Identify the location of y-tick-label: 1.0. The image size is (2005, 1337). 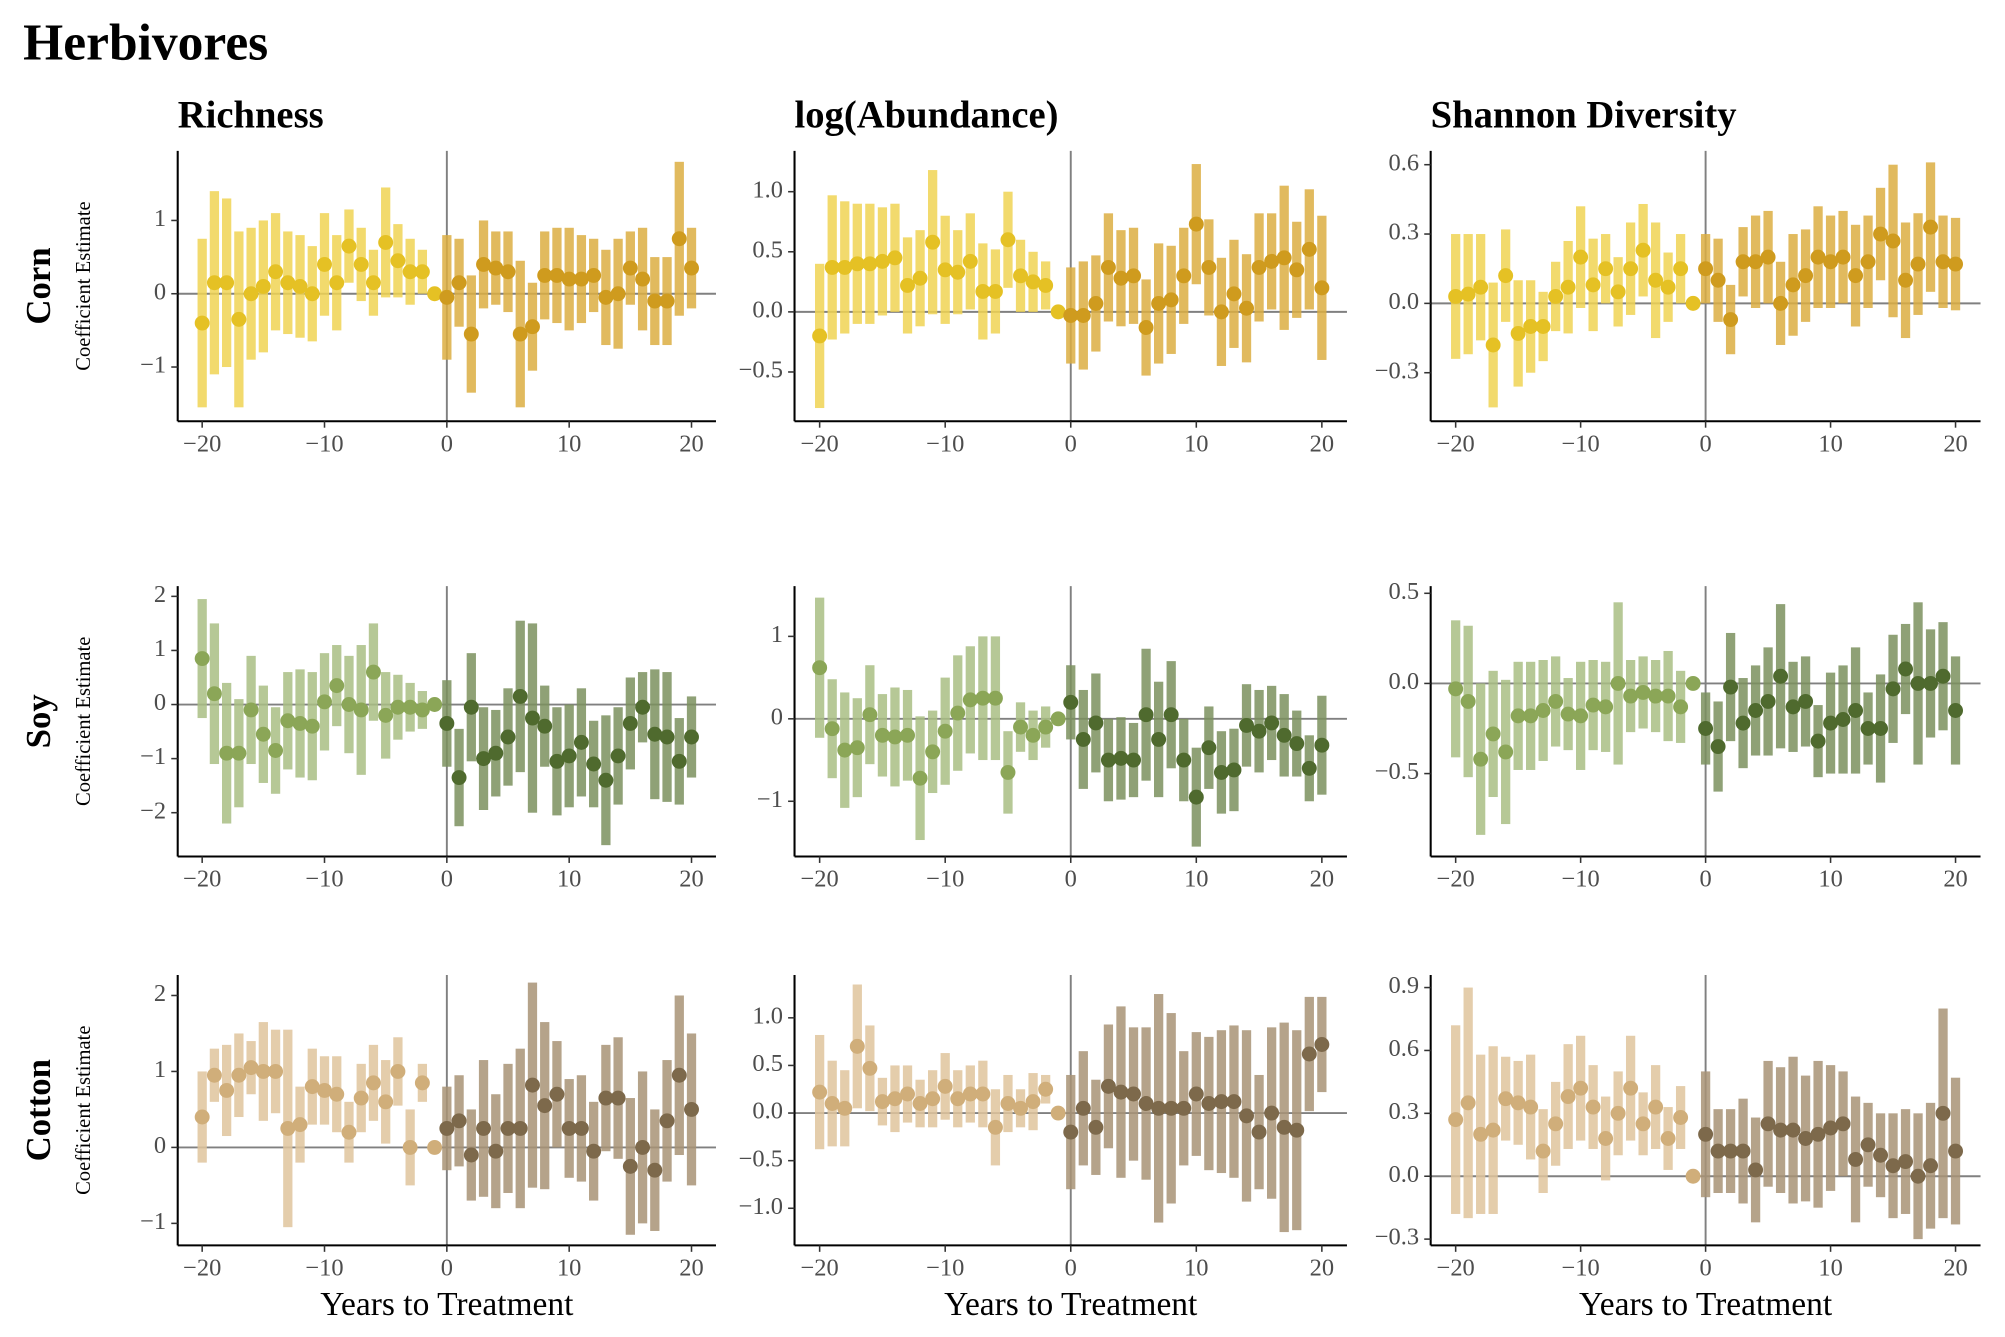
(767, 1015).